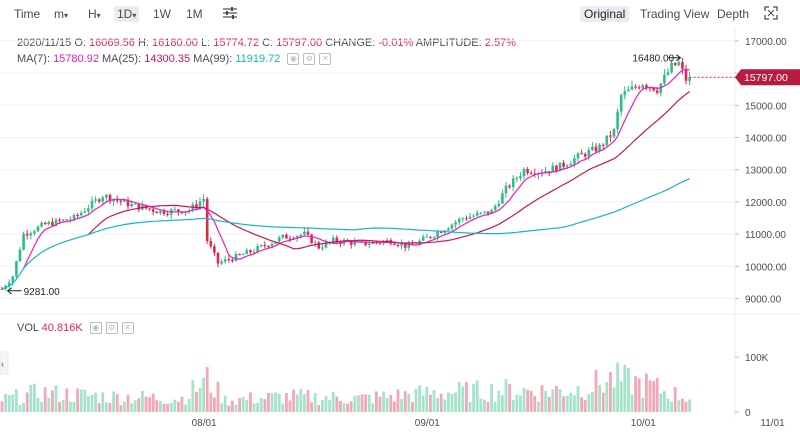 Image resolution: width=800 pixels, height=439 pixels. Describe the element at coordinates (194, 14) in the screenshot. I see `interval-1m-button: 1M` at that location.